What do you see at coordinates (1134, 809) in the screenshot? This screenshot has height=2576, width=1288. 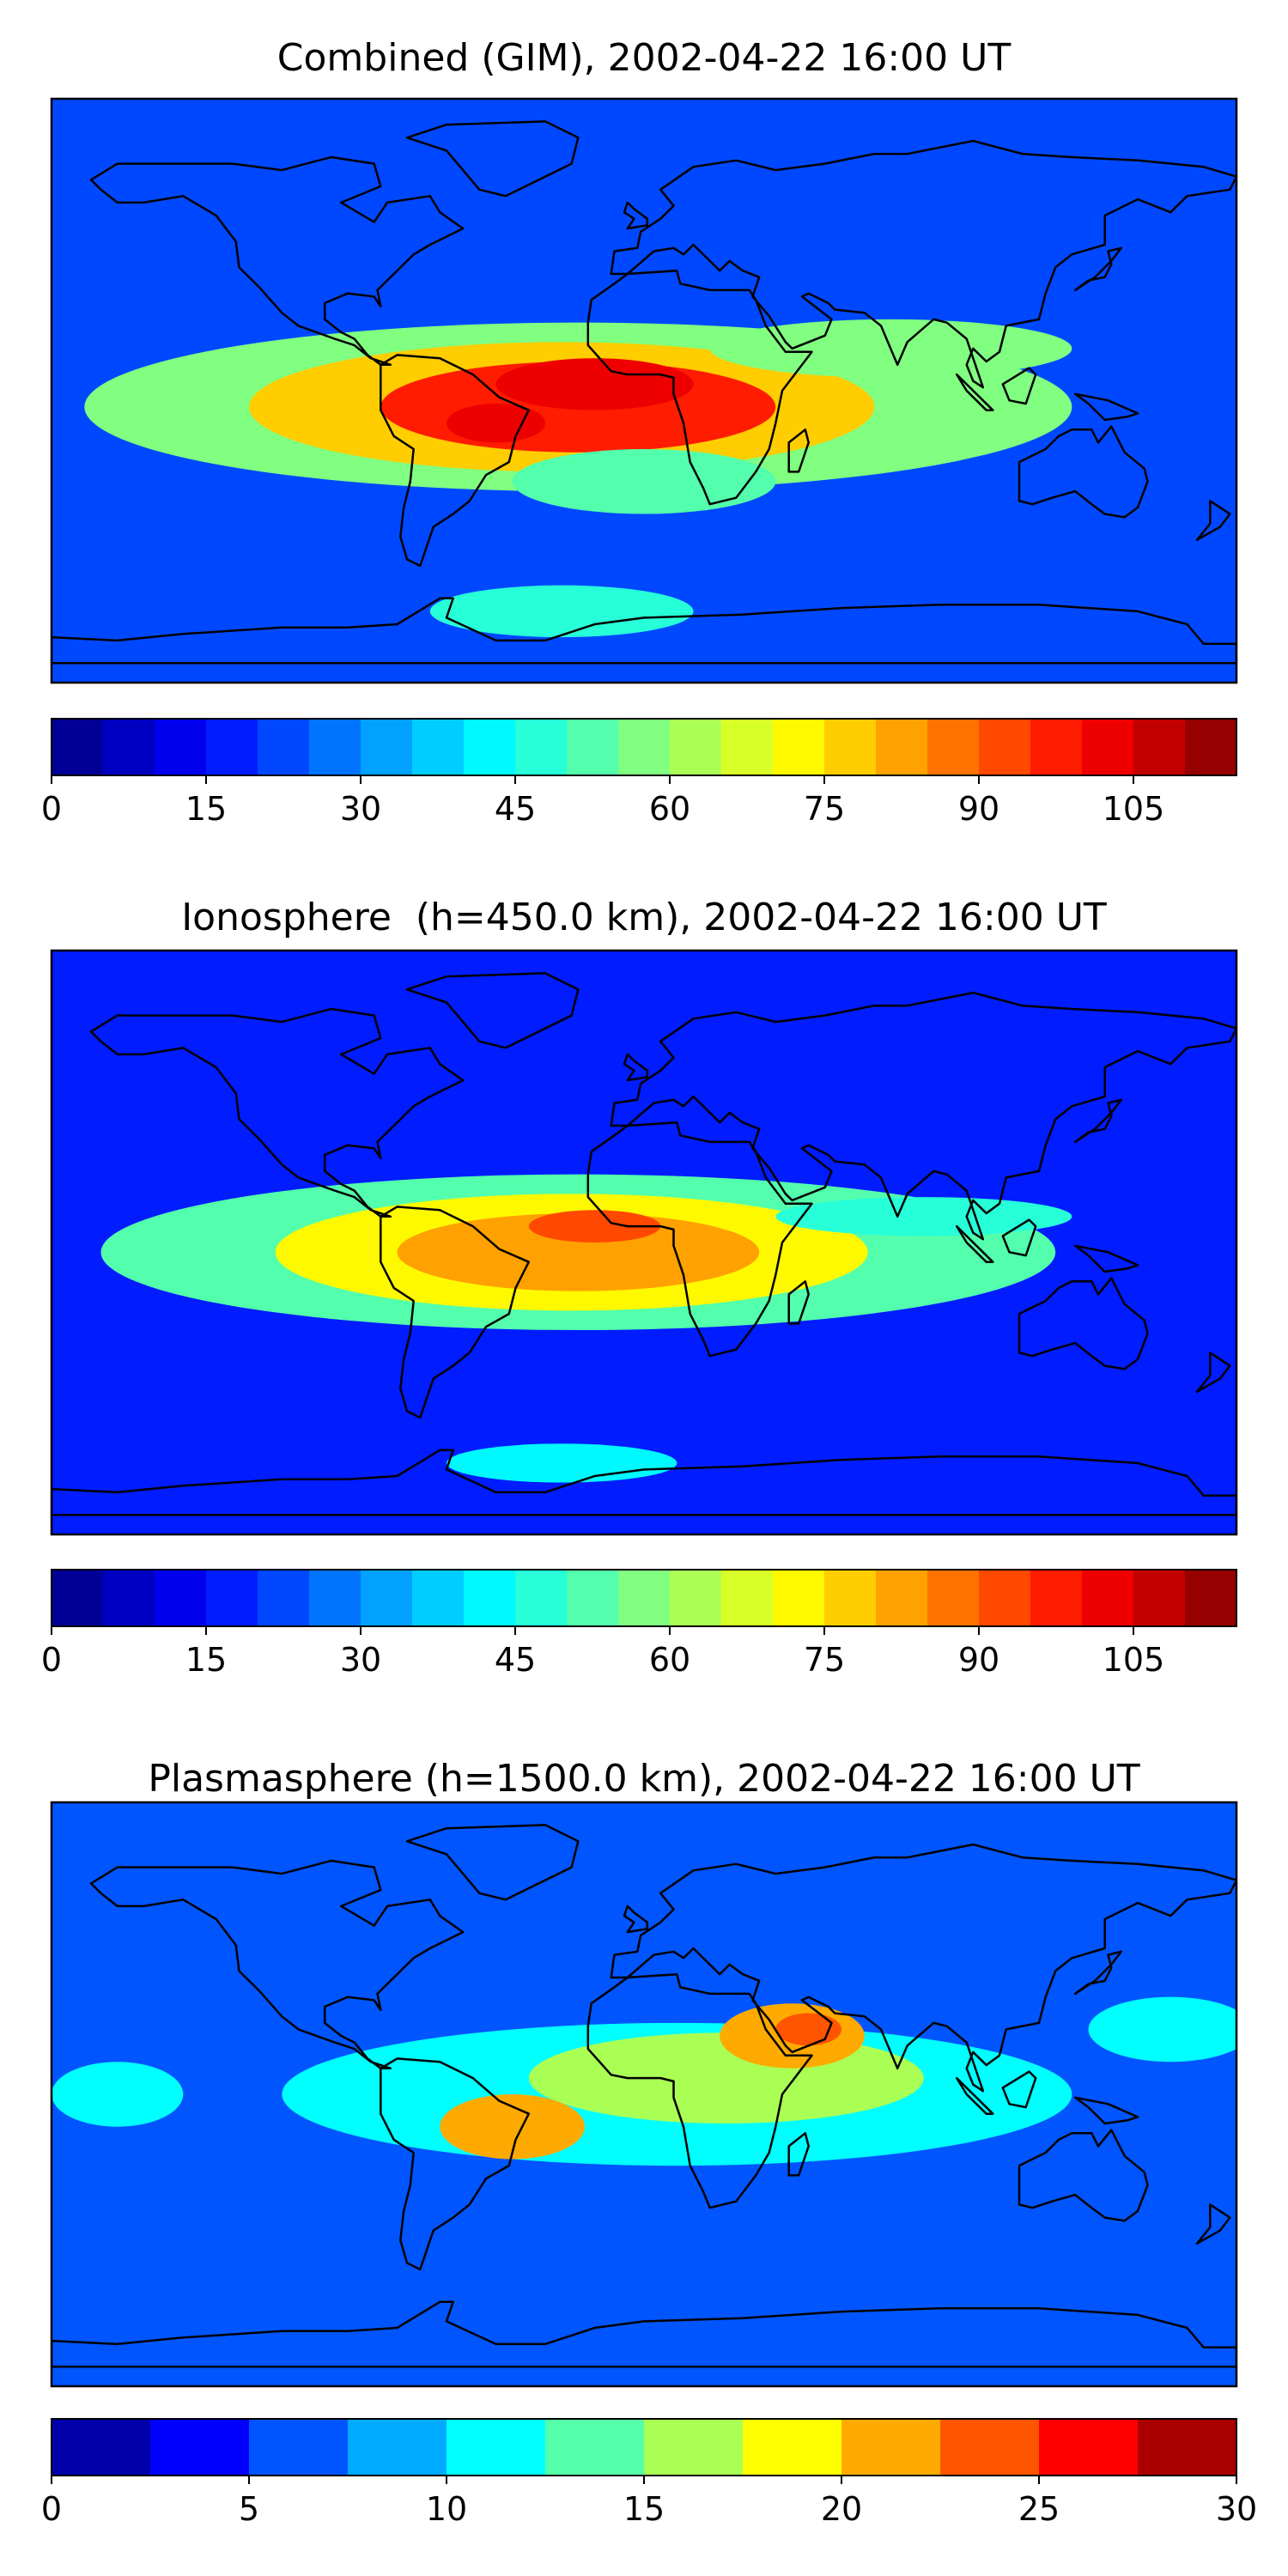 I see `colorbar-tick-label: 105` at bounding box center [1134, 809].